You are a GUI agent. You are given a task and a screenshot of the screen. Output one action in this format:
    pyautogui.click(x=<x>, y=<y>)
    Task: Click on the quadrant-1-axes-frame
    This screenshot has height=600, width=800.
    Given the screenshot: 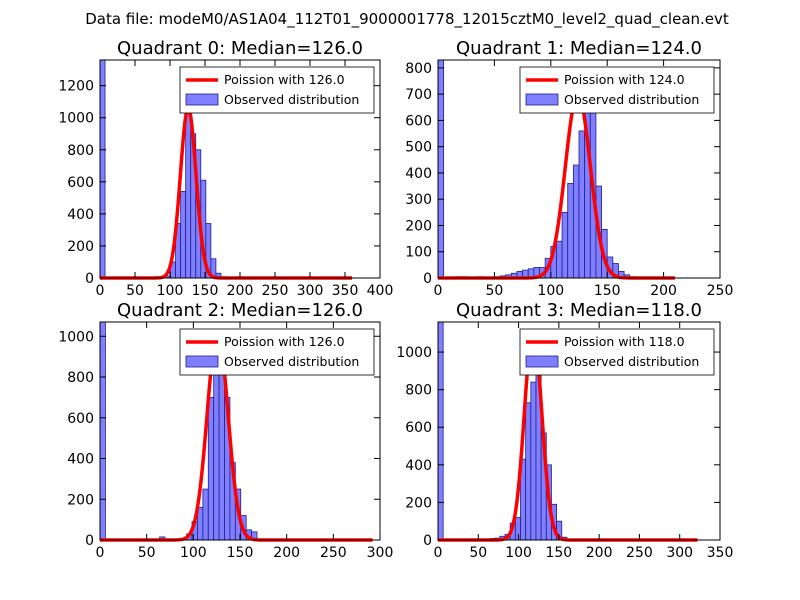 What is the action you would take?
    pyautogui.click(x=579, y=169)
    